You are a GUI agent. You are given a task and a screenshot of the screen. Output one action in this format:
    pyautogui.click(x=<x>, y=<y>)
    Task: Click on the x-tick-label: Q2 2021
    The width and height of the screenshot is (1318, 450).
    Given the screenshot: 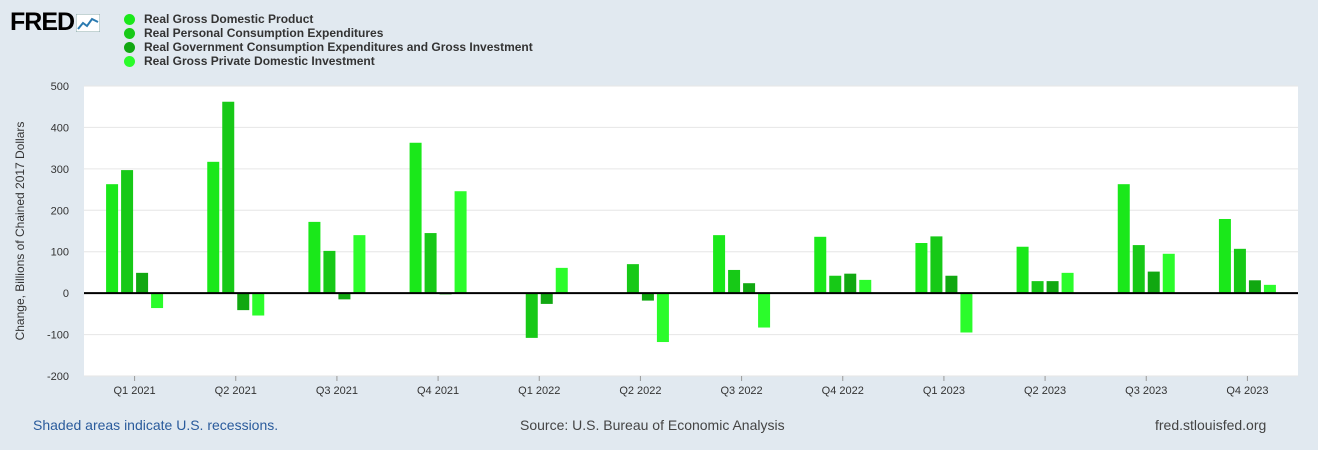 What is the action you would take?
    pyautogui.click(x=236, y=391)
    